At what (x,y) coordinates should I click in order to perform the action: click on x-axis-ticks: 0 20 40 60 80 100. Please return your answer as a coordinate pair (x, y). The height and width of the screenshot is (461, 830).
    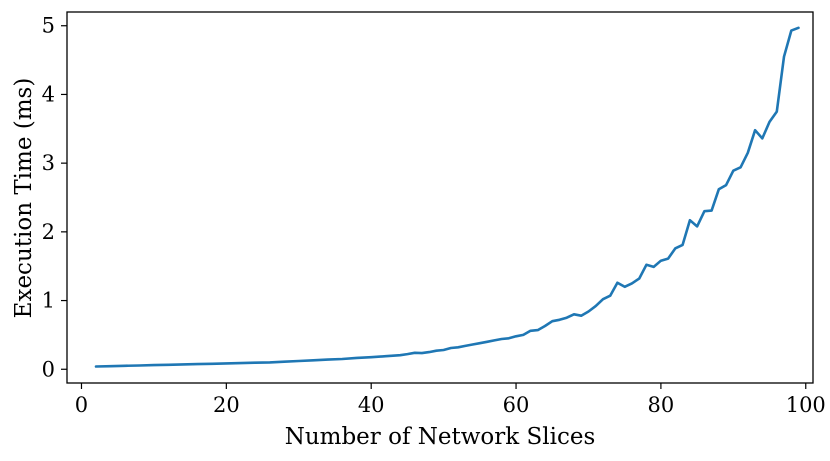
    Looking at the image, I should click on (450, 400).